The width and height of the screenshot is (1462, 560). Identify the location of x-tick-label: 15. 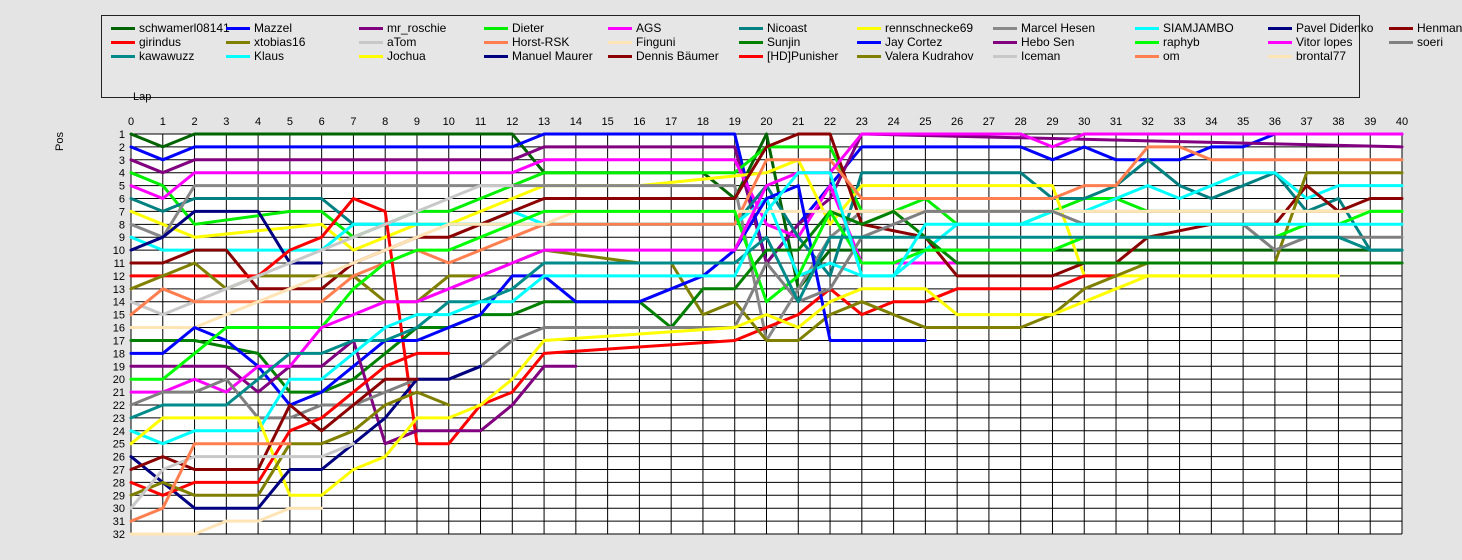
(608, 122).